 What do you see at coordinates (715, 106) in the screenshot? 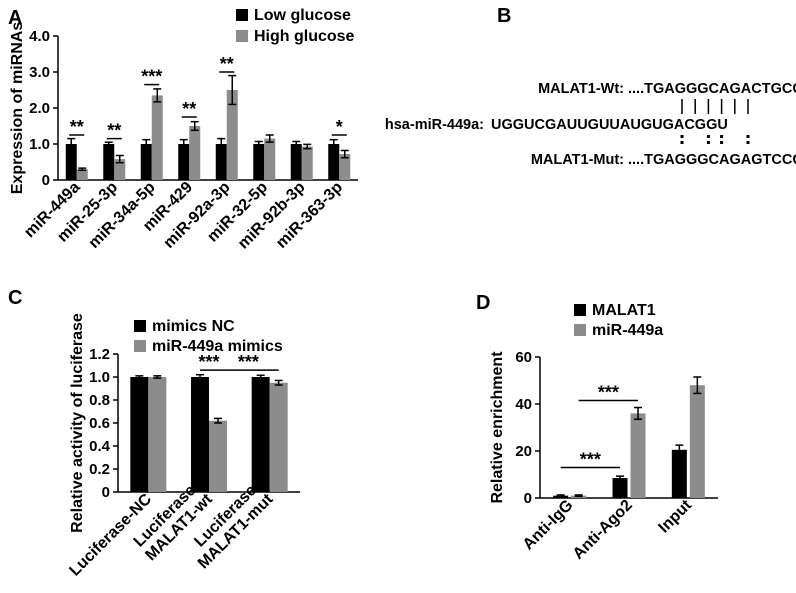
I see `pairing-lines-wt` at bounding box center [715, 106].